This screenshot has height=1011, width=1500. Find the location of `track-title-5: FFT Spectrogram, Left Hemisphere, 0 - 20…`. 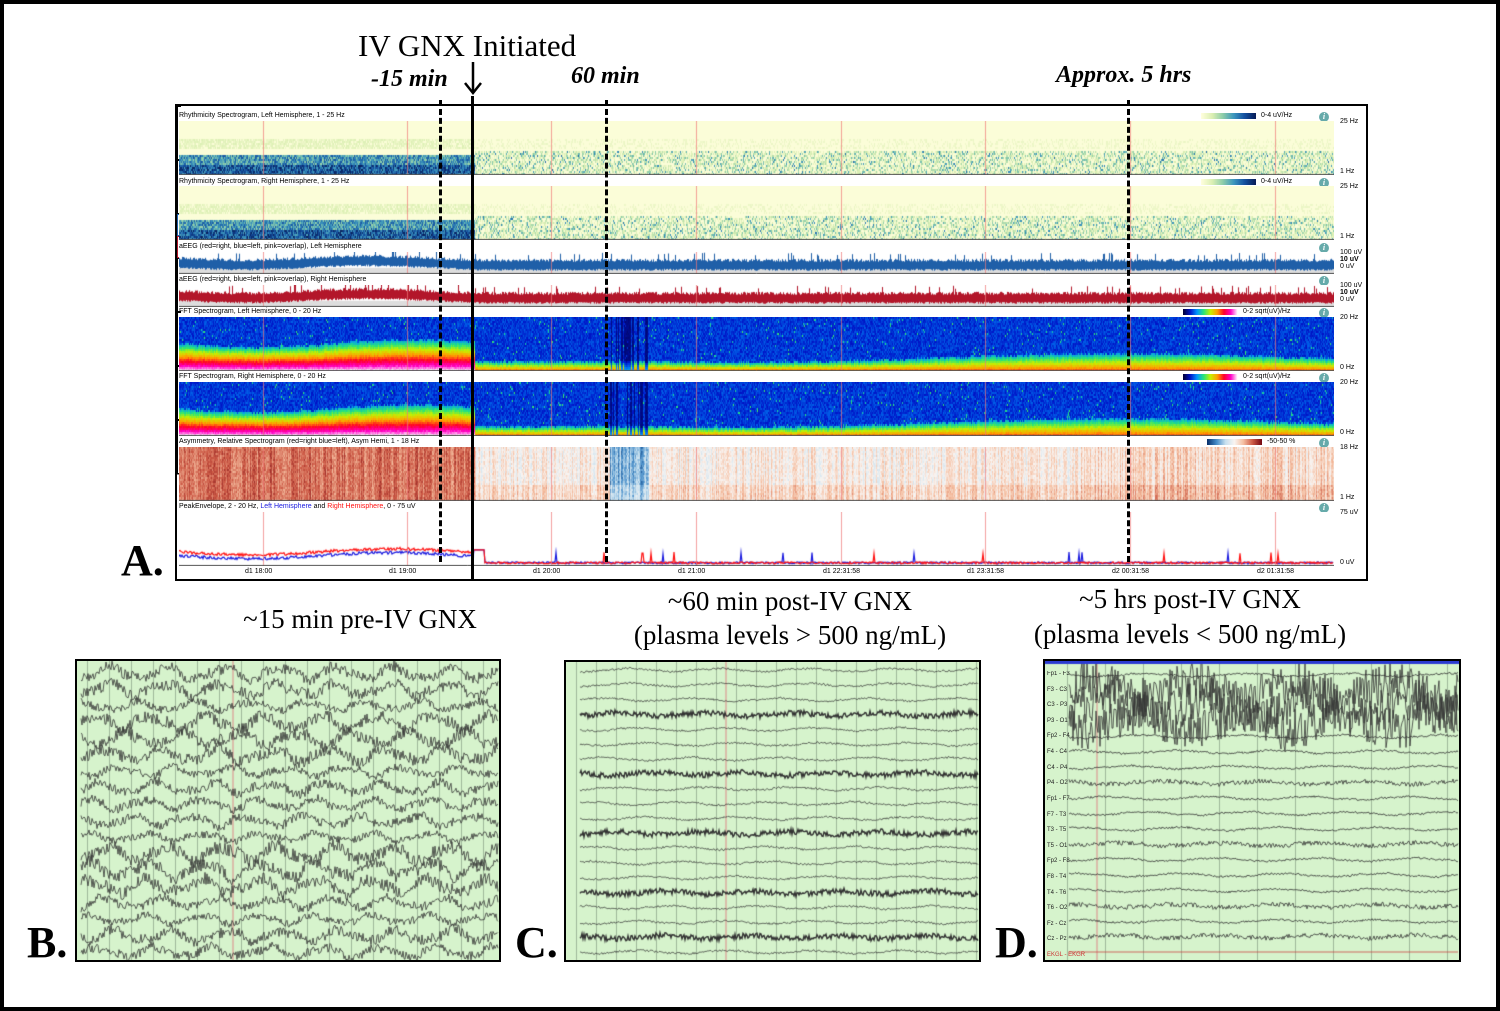

track-title-5: FFT Spectrogram, Left Hemisphere, 0 - 20… is located at coordinates (250, 311).